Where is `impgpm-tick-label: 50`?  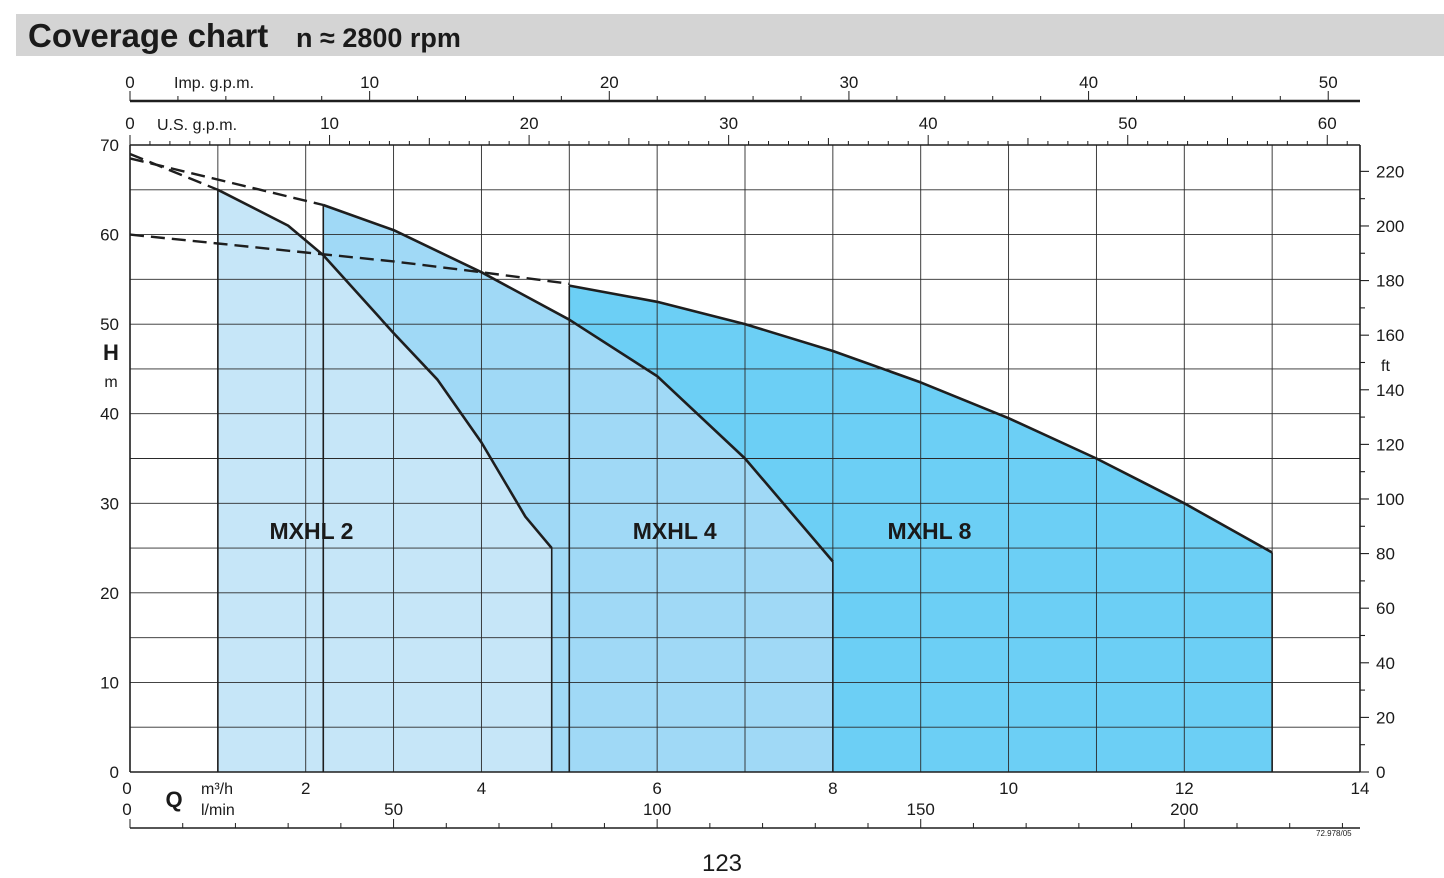
impgpm-tick-label: 50 is located at coordinates (1328, 82).